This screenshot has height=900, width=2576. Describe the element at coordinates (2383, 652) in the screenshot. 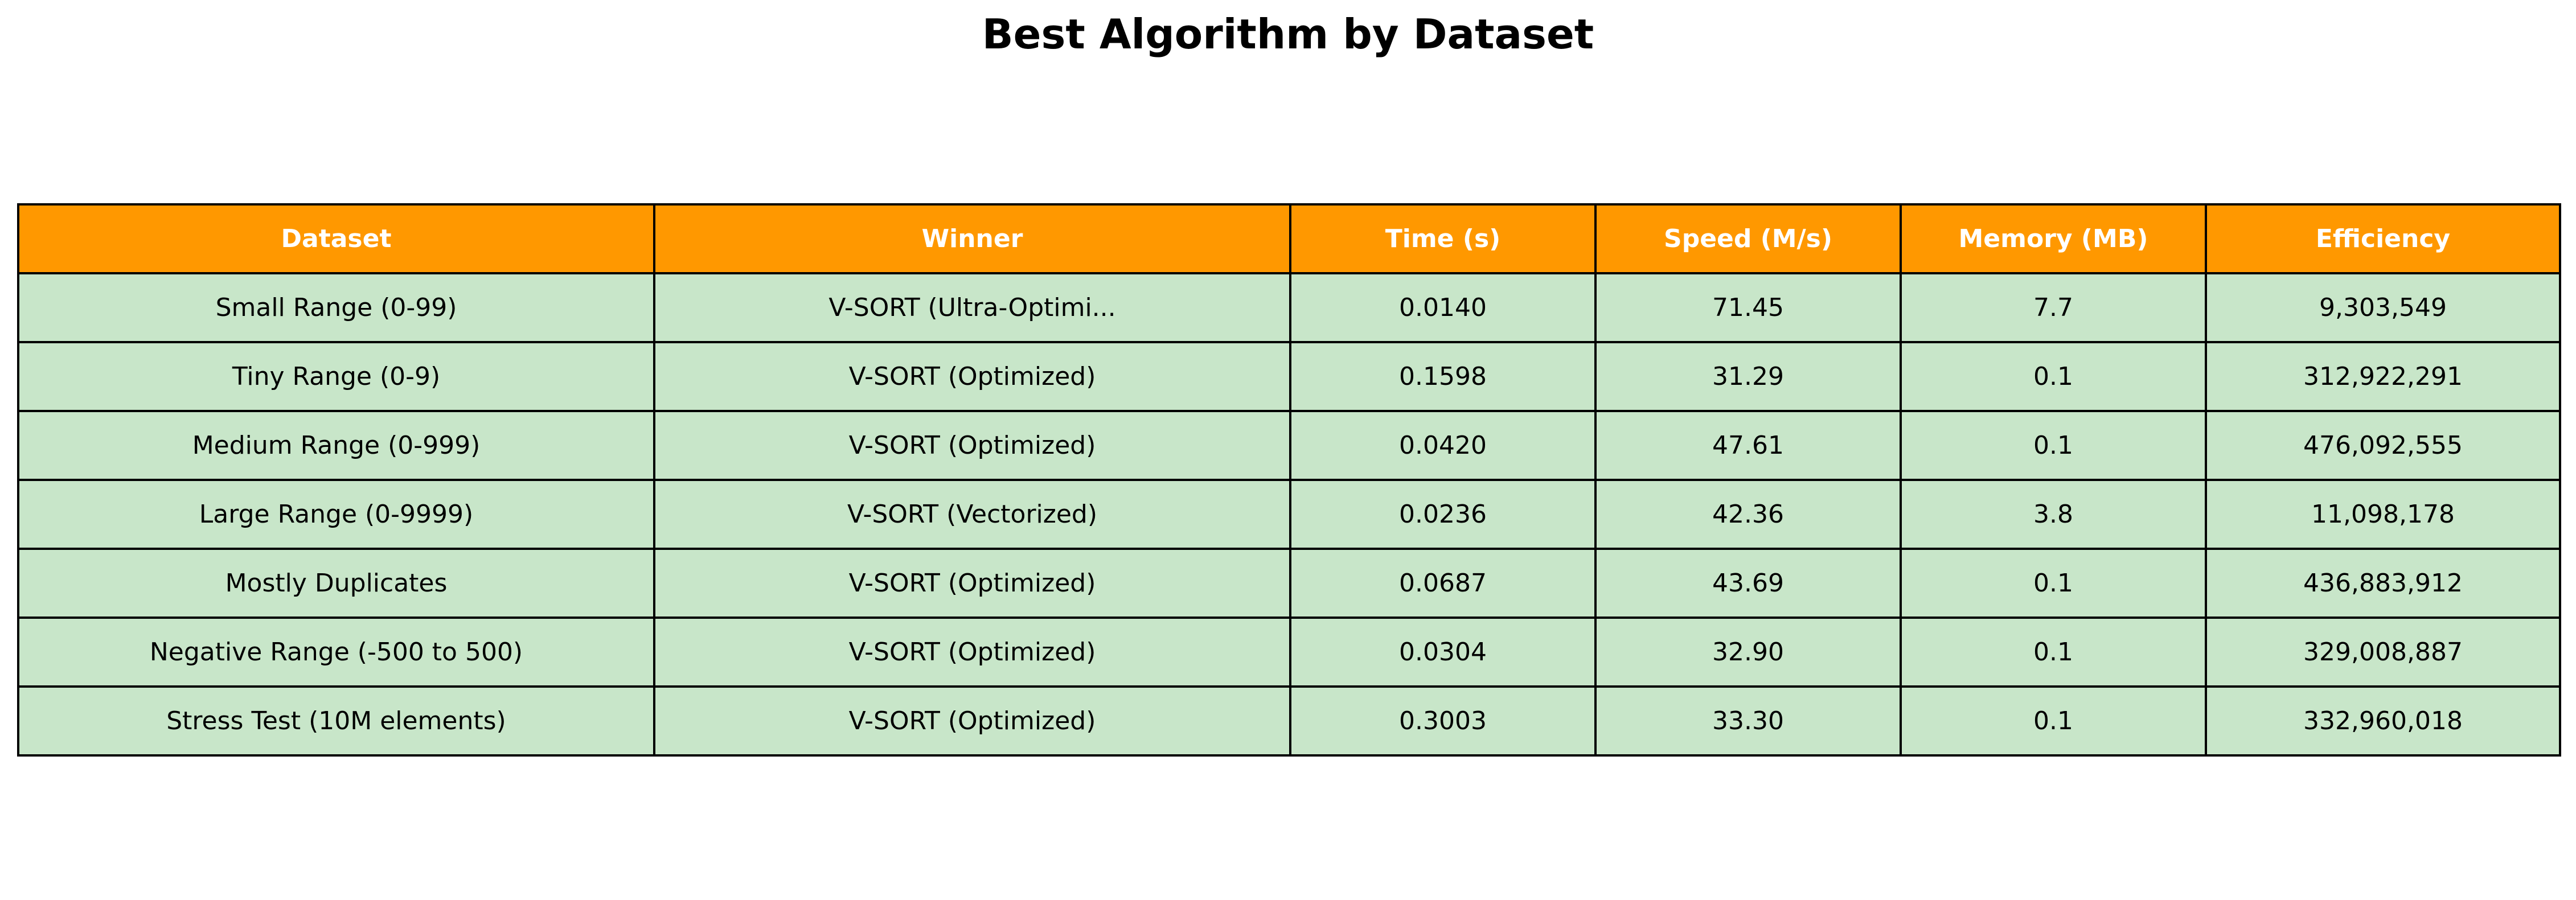

I see `cell-efficiency: 329,008,887` at that location.